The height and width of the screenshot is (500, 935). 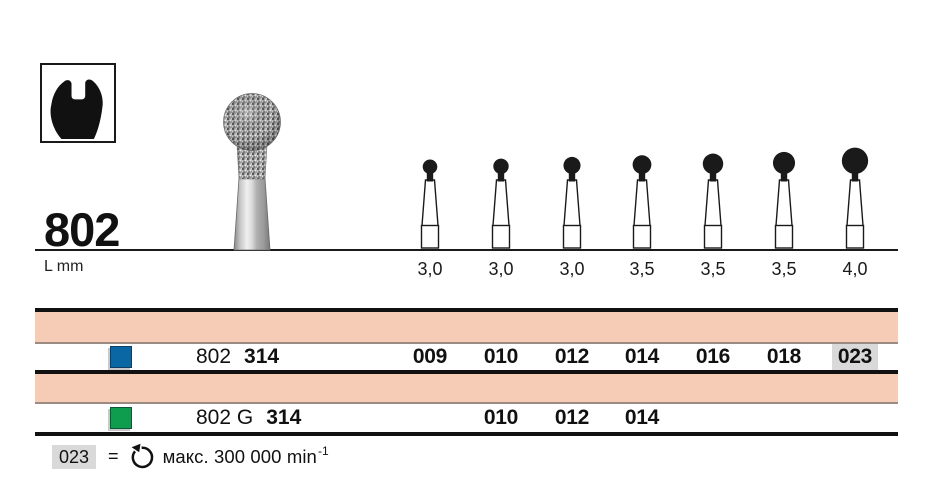 What do you see at coordinates (466, 418) in the screenshot?
I see `table-row: 802 G 314 010 012 014` at bounding box center [466, 418].